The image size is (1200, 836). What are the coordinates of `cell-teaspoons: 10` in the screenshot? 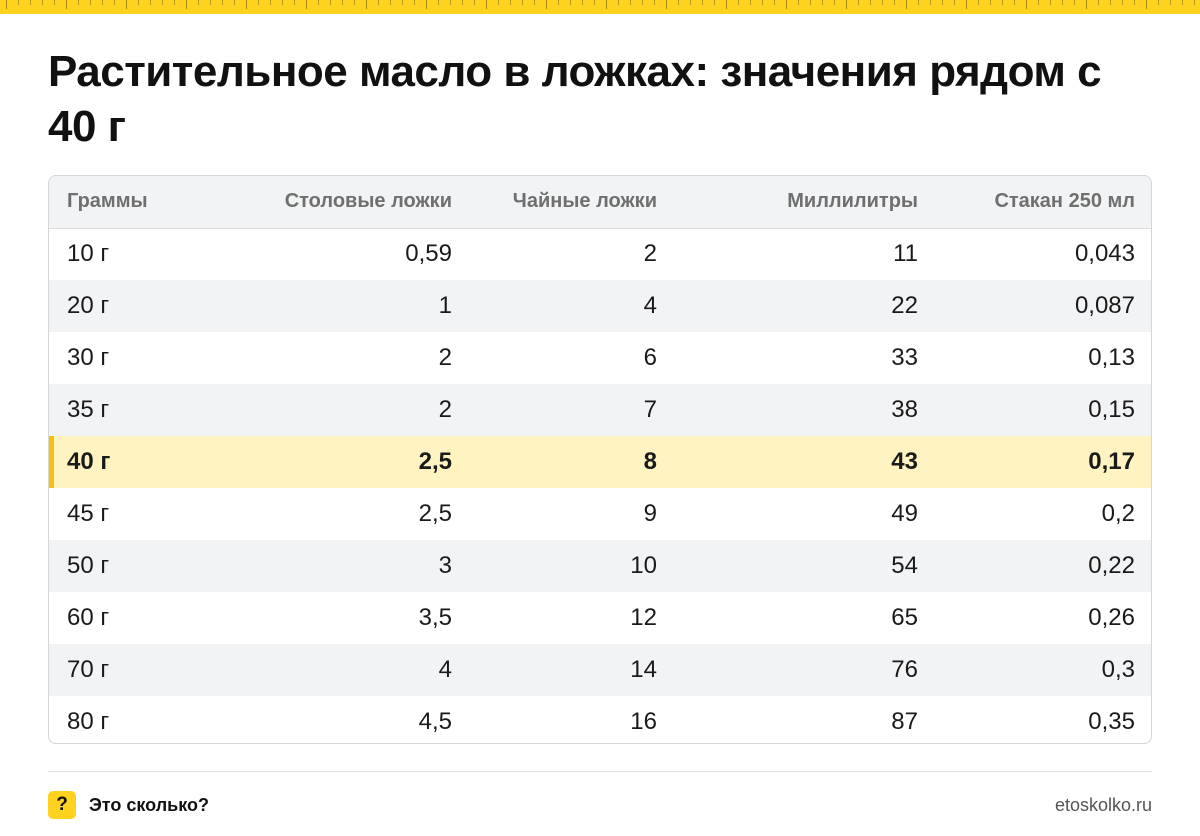 It's located at (643, 565).